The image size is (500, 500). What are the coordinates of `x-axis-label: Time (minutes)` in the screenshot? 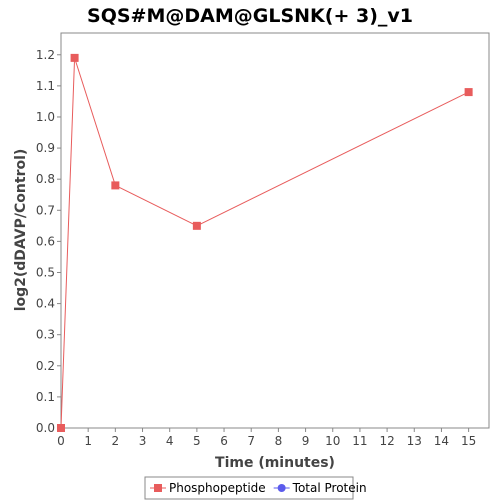 It's located at (275, 463).